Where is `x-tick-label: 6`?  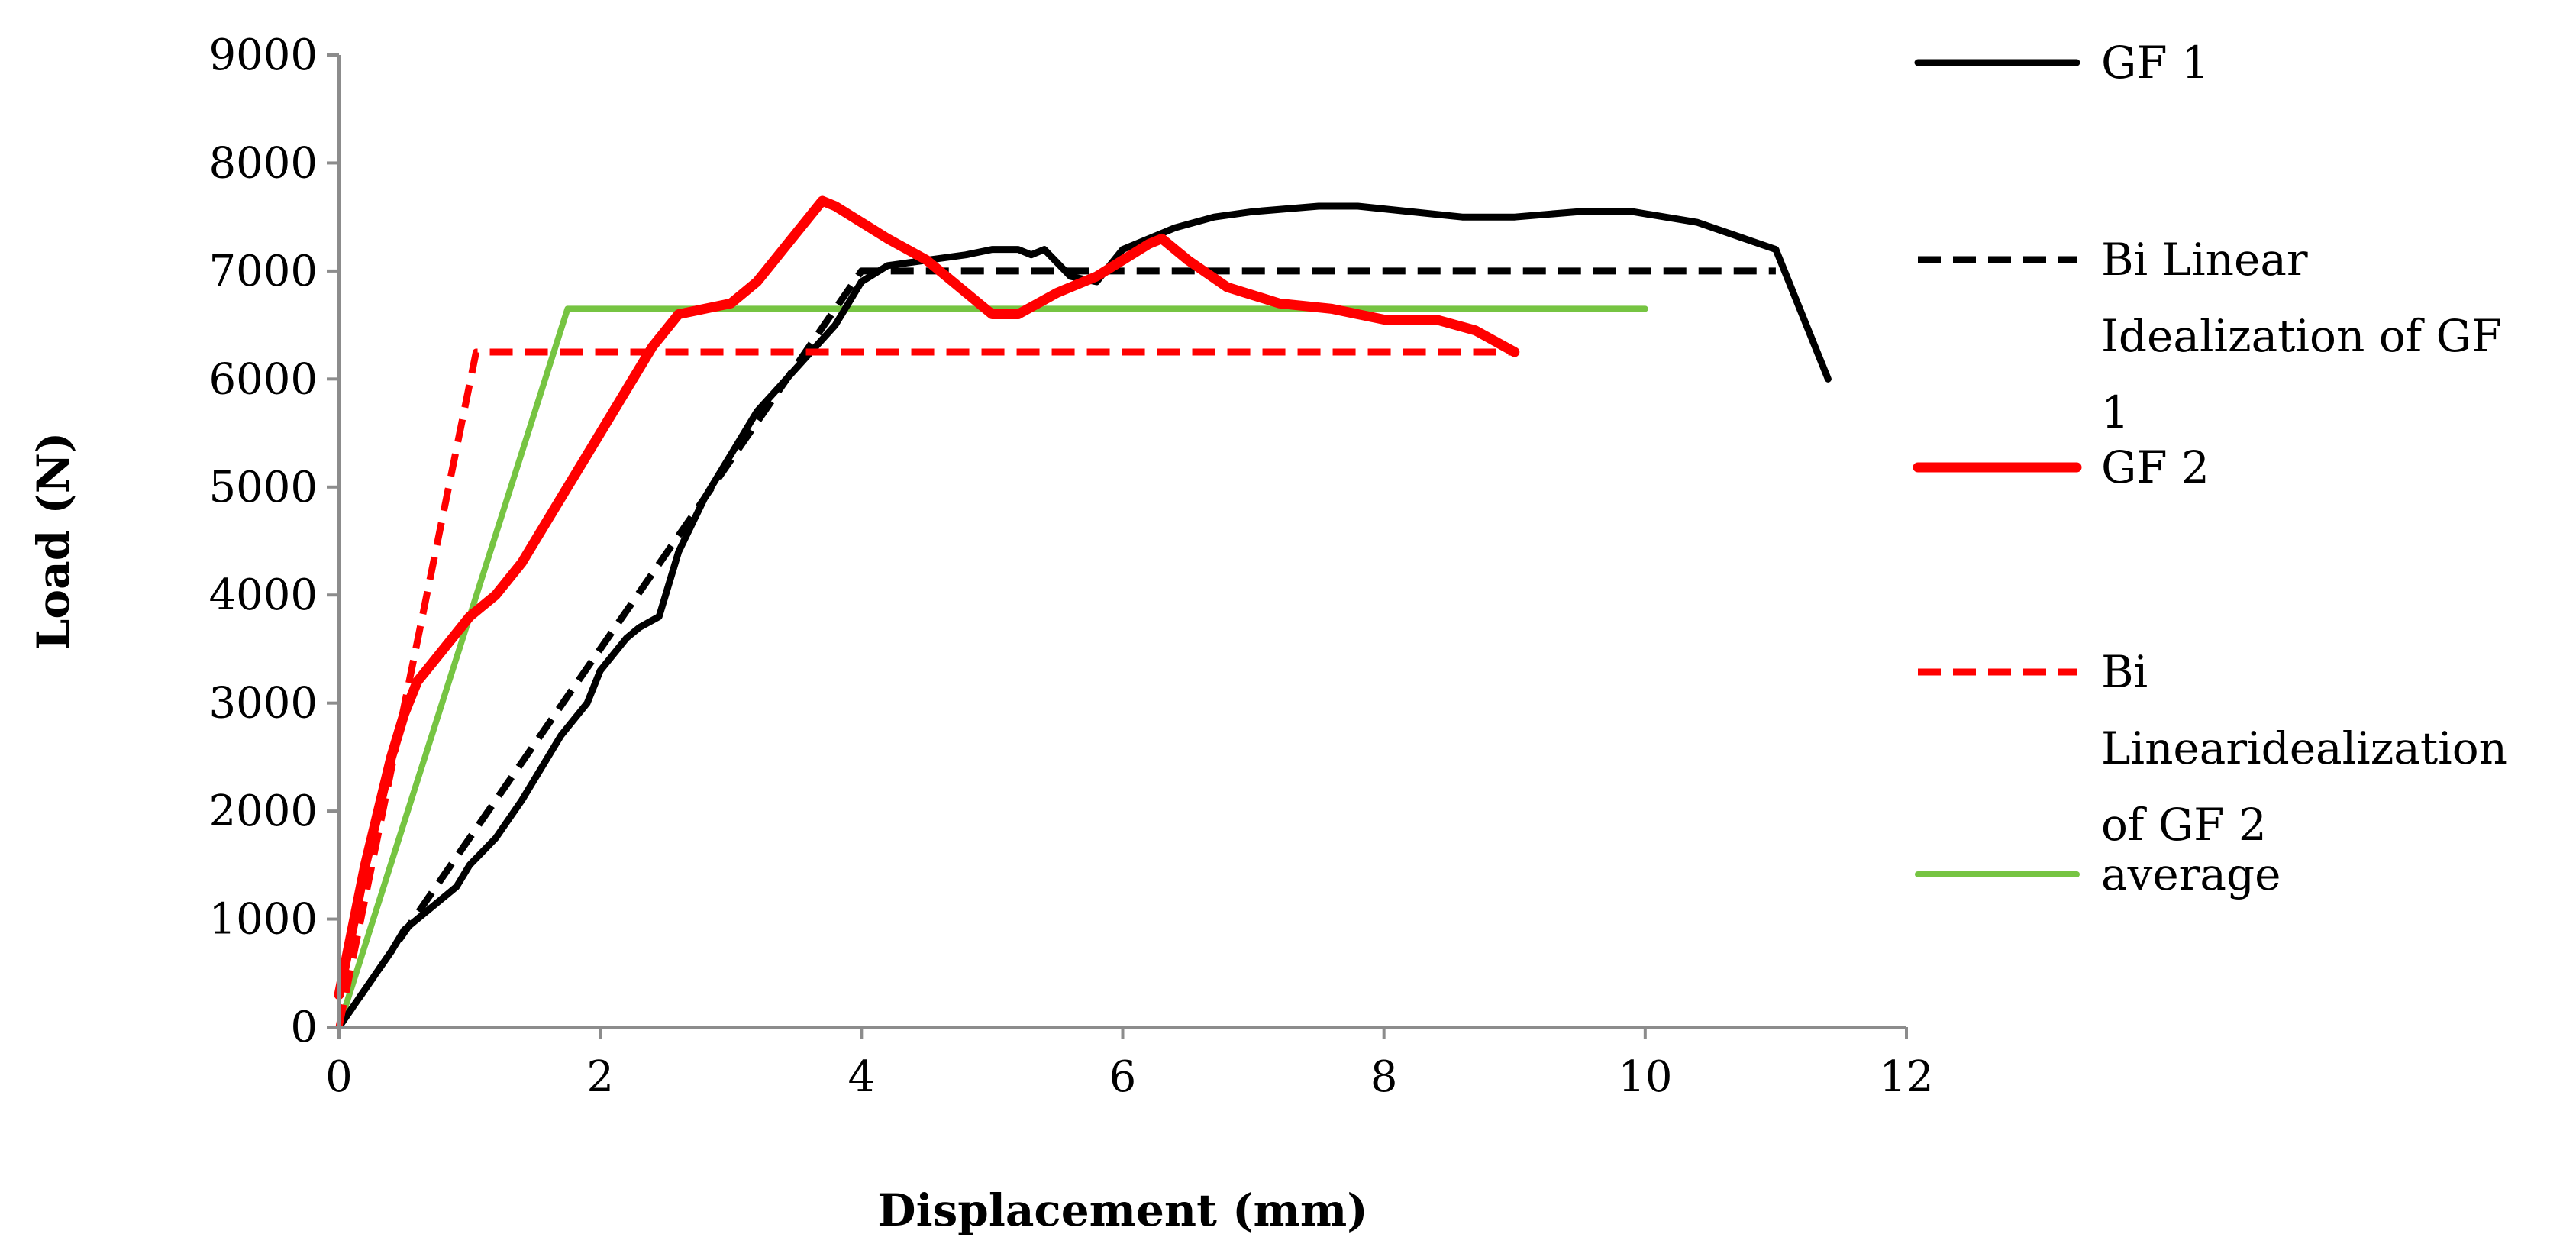 x-tick-label: 6 is located at coordinates (1123, 1077).